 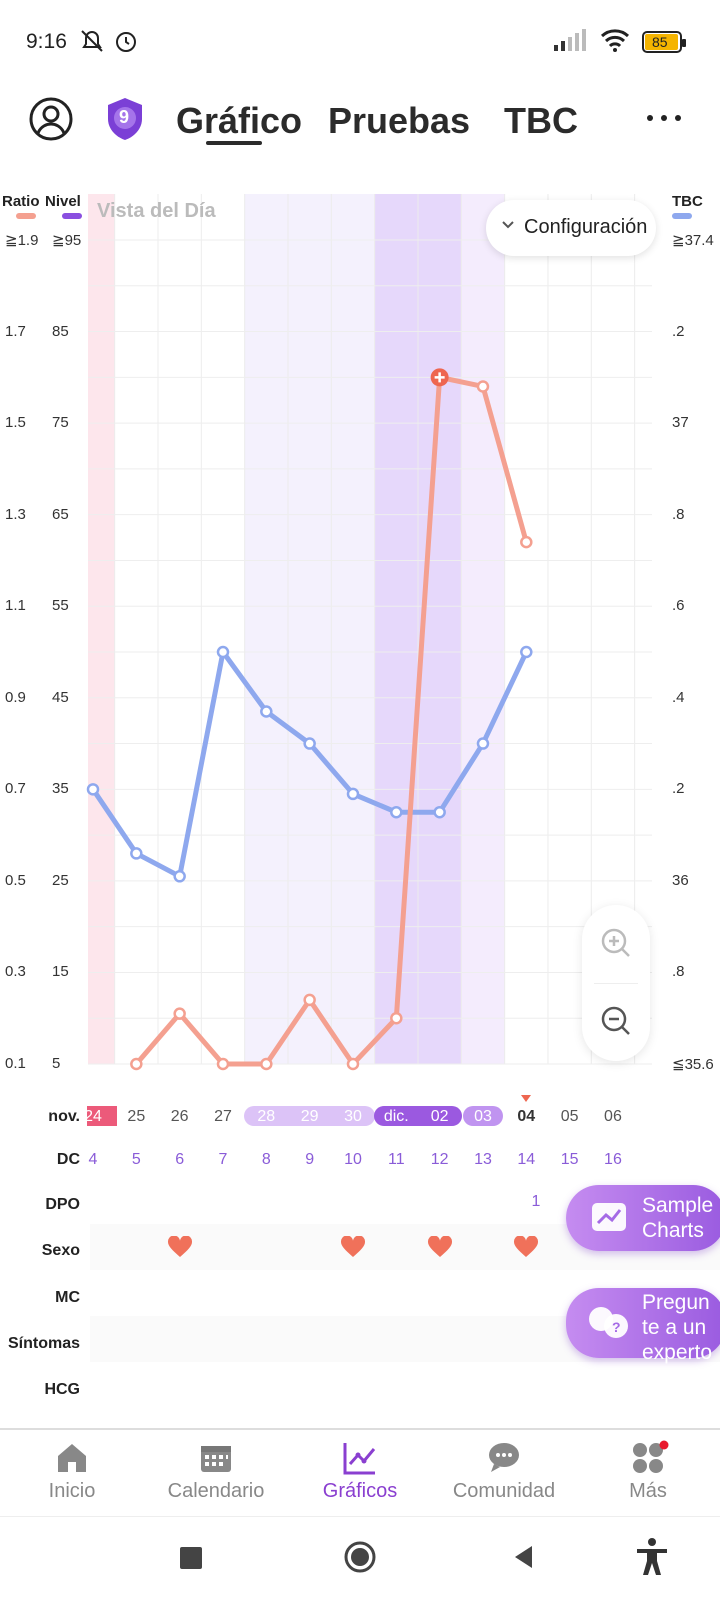 What do you see at coordinates (15, 606) in the screenshot?
I see `ratio-tick-label: 1.1` at bounding box center [15, 606].